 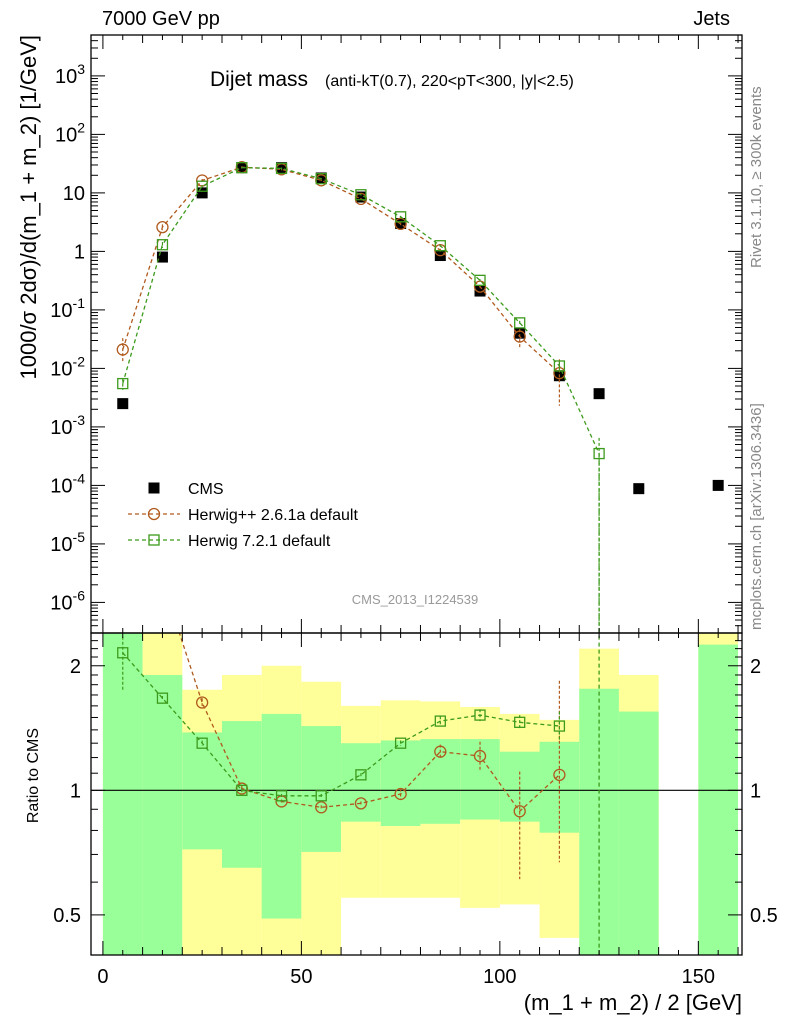 What do you see at coordinates (33, 775) in the screenshot?
I see `ratio-y-axis-label: Ratio to CMS` at bounding box center [33, 775].